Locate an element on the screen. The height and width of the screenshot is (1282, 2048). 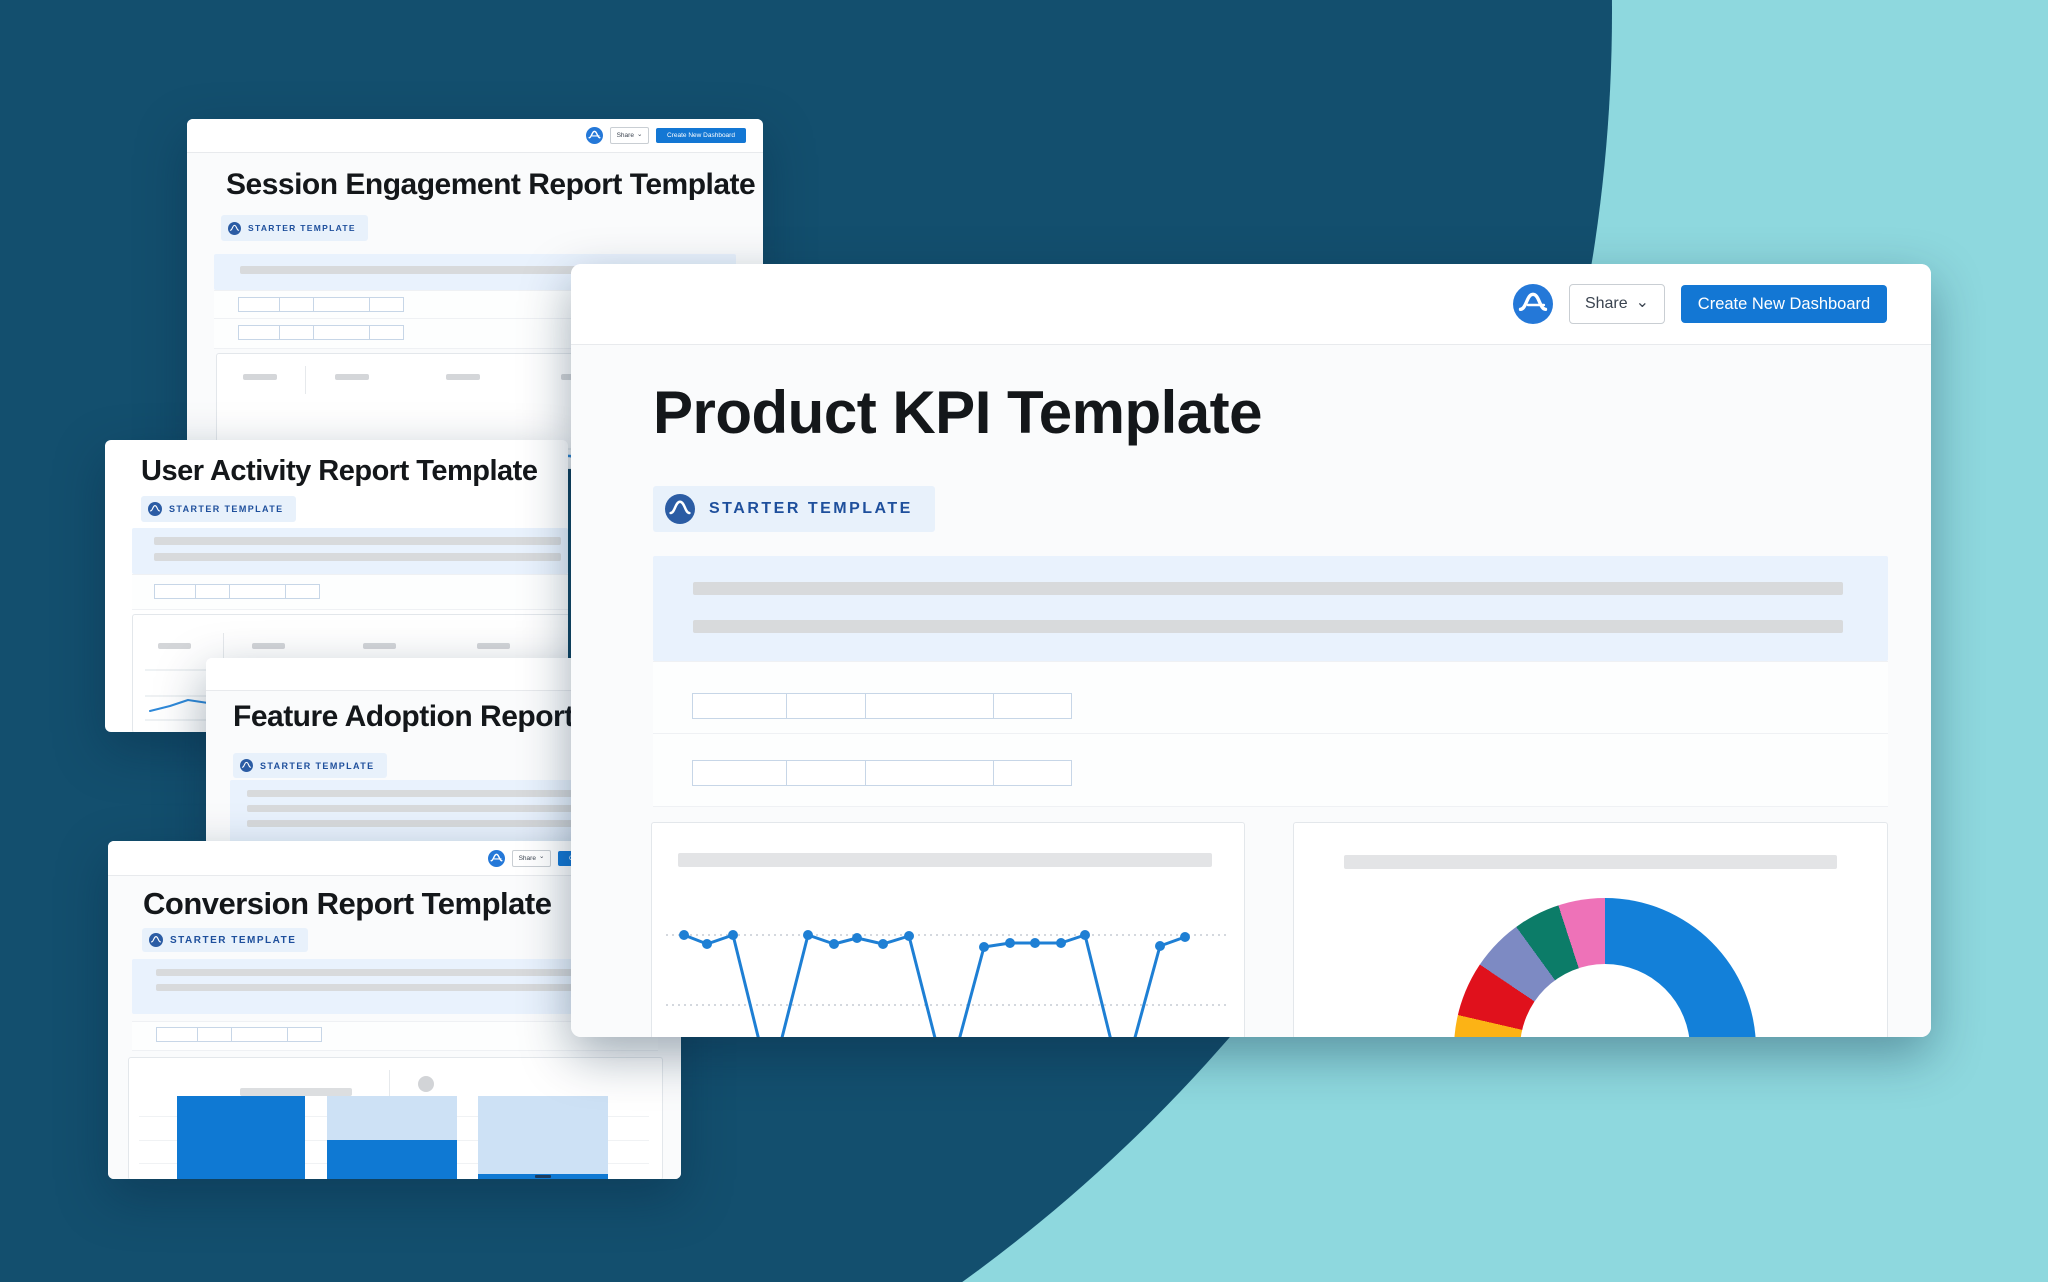
kpi-line-chart is located at coordinates (948, 983).